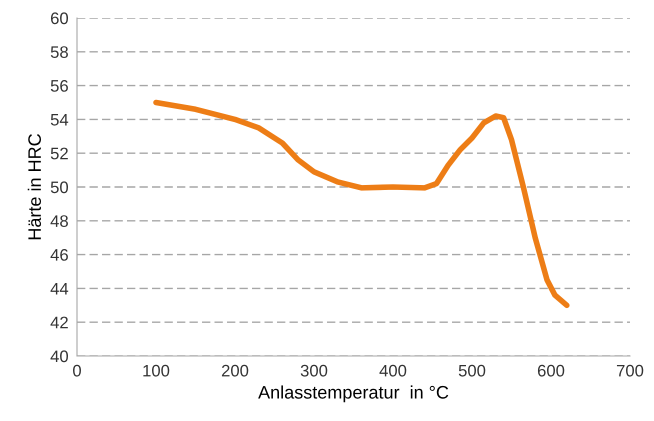  Describe the element at coordinates (235, 370) in the screenshot. I see `x-tick-label: 200` at that location.